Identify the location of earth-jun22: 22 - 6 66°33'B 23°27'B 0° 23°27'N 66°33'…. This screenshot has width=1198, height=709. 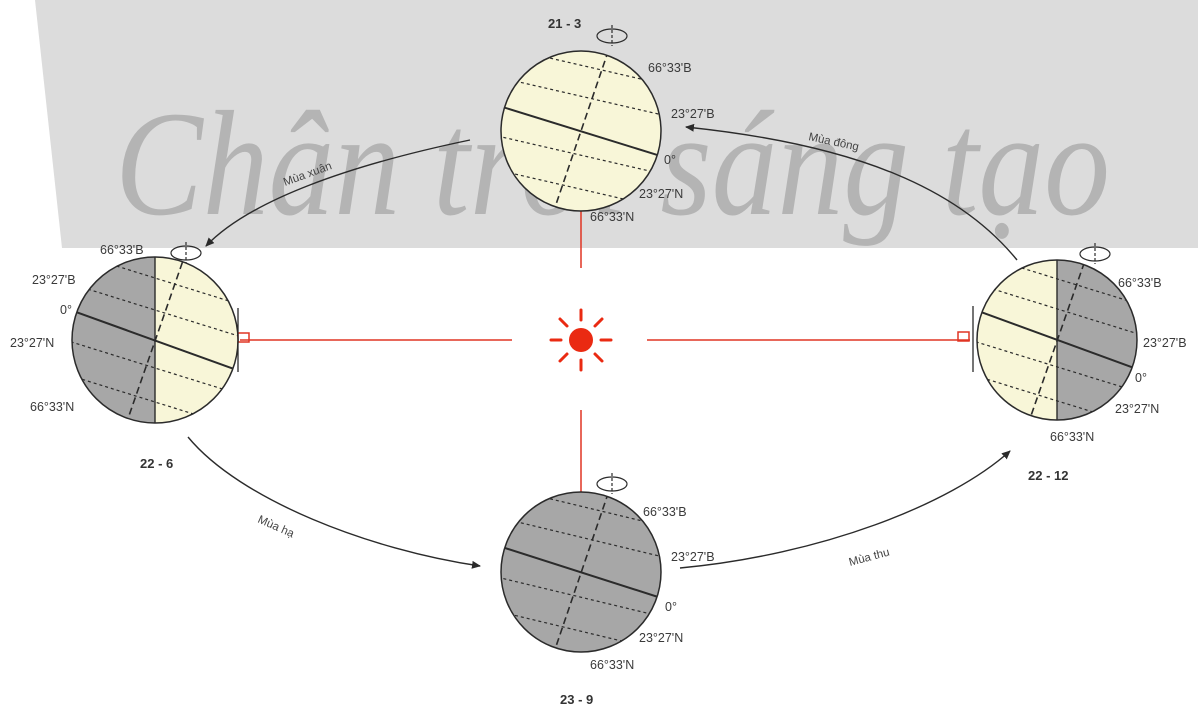
(124, 356).